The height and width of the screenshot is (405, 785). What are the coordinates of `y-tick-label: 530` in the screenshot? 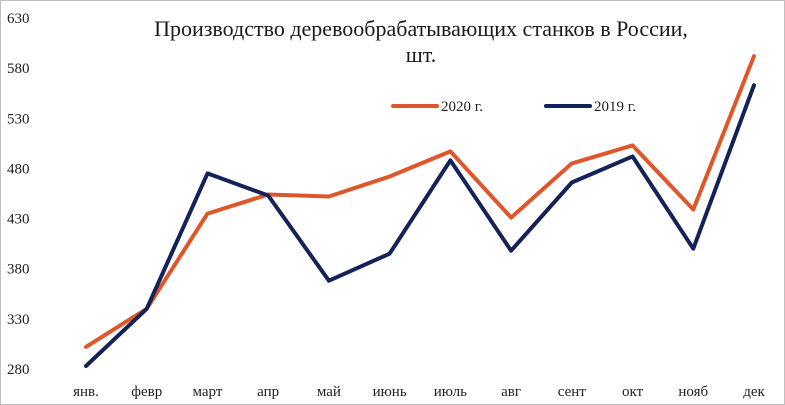 It's located at (18, 119).